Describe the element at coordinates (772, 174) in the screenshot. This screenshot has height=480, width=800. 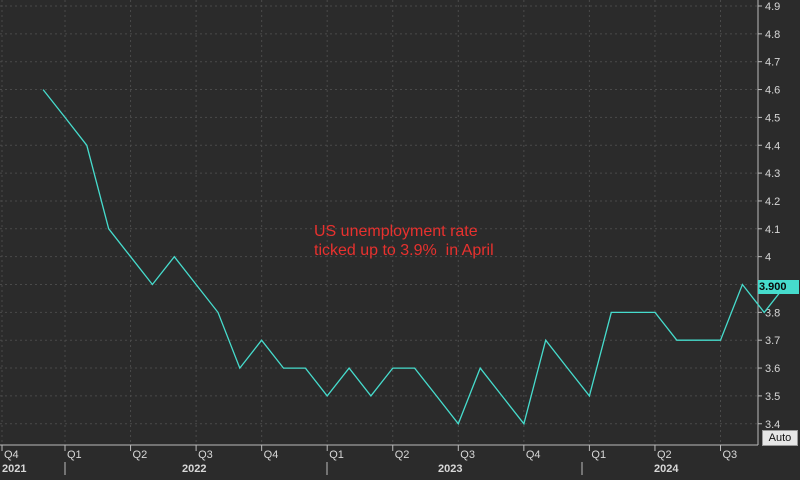
I see `y-tick-label: 4.3` at that location.